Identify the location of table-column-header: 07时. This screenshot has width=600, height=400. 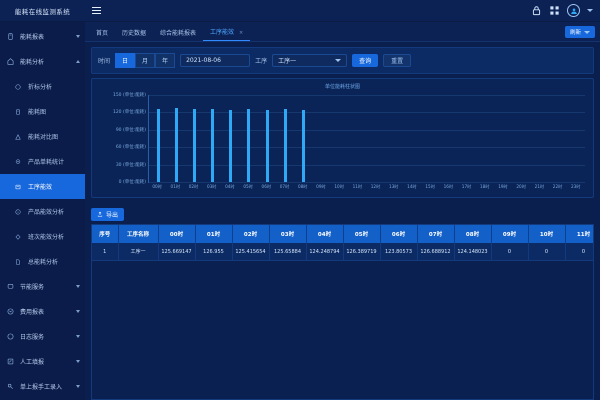
(436, 234).